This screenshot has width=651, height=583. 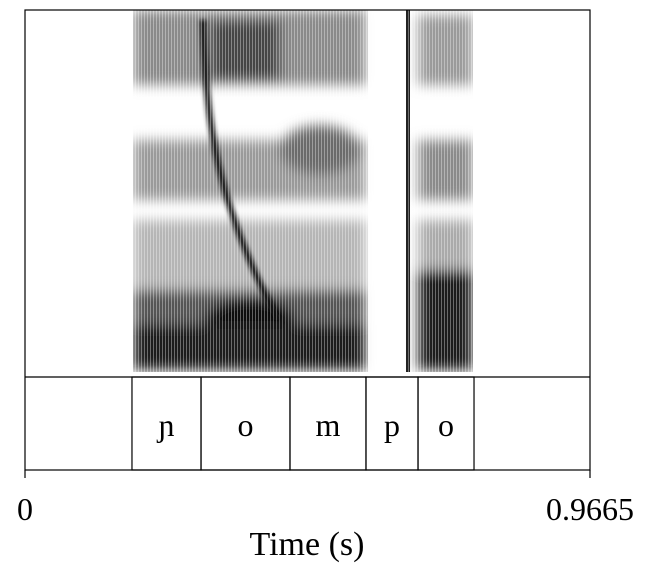 I want to click on interval, so click(x=446, y=423).